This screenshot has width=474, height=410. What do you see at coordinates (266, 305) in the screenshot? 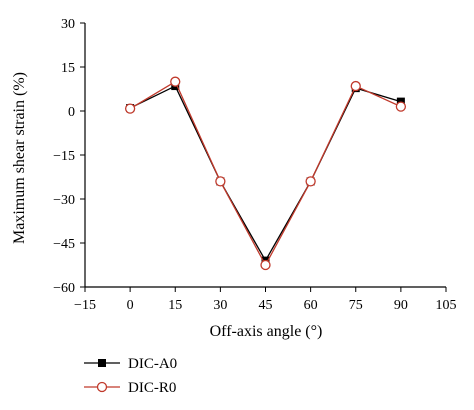
I see `x-tick-label: 45` at bounding box center [266, 305].